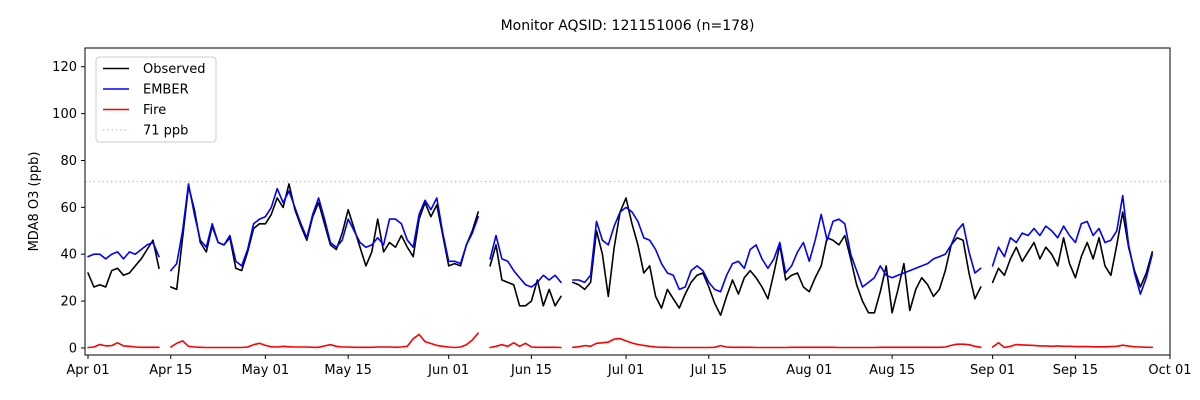 The image size is (1200, 400). I want to click on legend-entry-fire: Fire, so click(134, 110).